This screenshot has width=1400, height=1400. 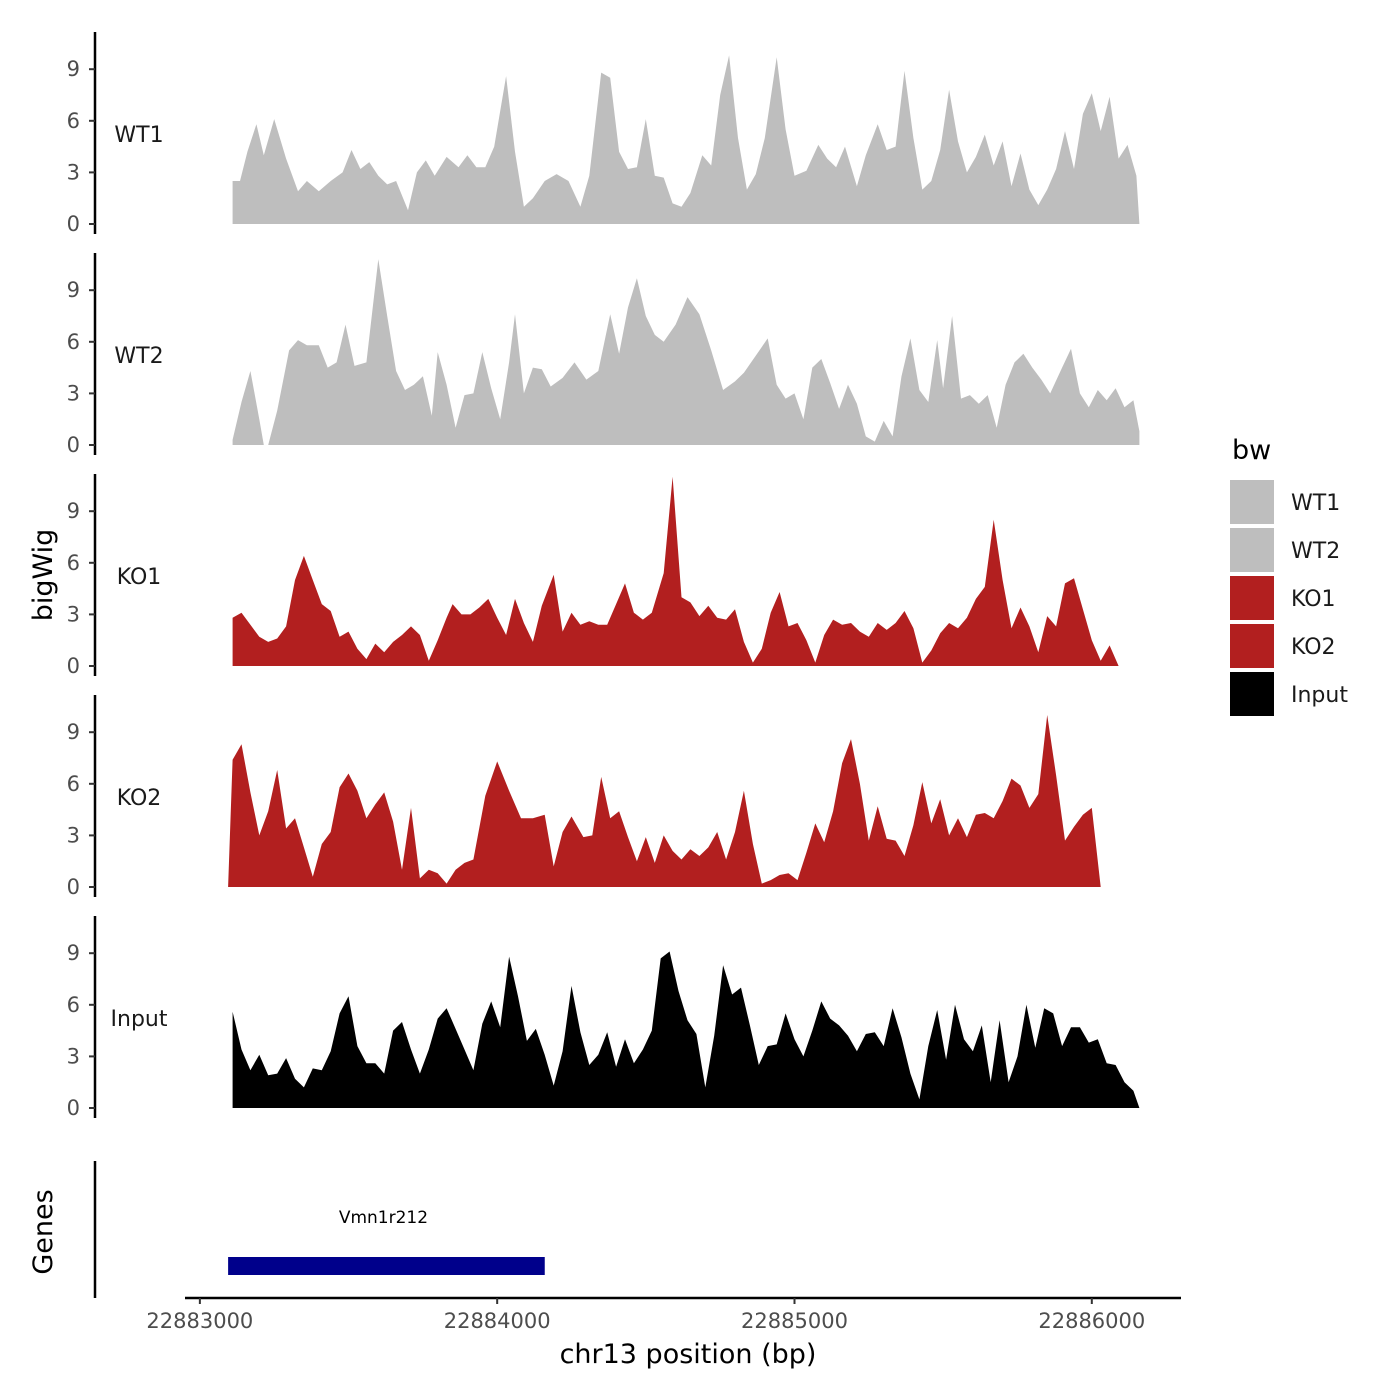 What do you see at coordinates (1319, 695) in the screenshot?
I see `legend-label-input: Input` at bounding box center [1319, 695].